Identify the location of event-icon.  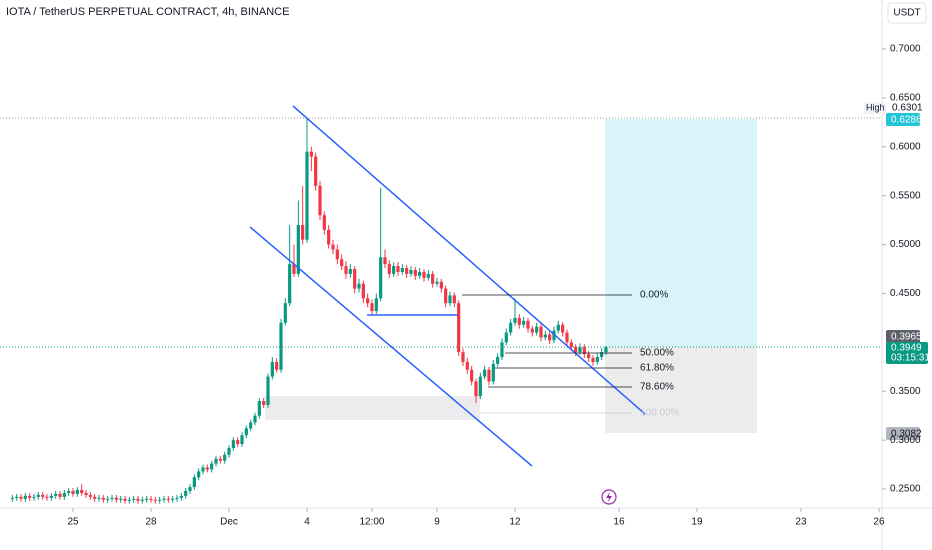
(609, 497).